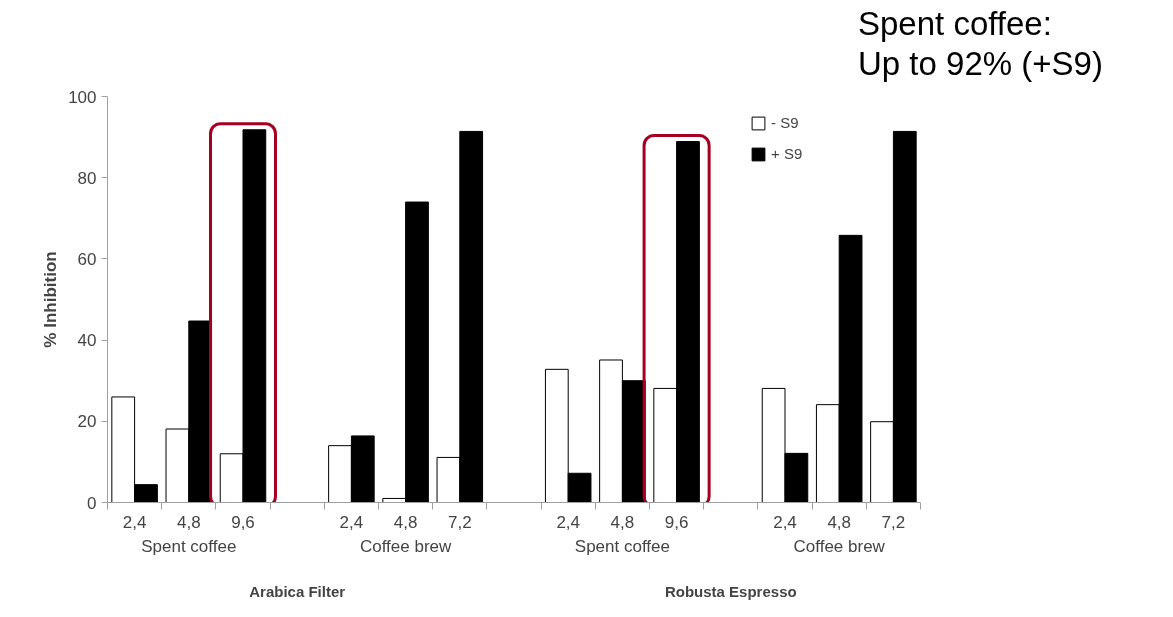 This screenshot has width=1173, height=617. Describe the element at coordinates (87, 341) in the screenshot. I see `y-tick-label: 40` at that location.